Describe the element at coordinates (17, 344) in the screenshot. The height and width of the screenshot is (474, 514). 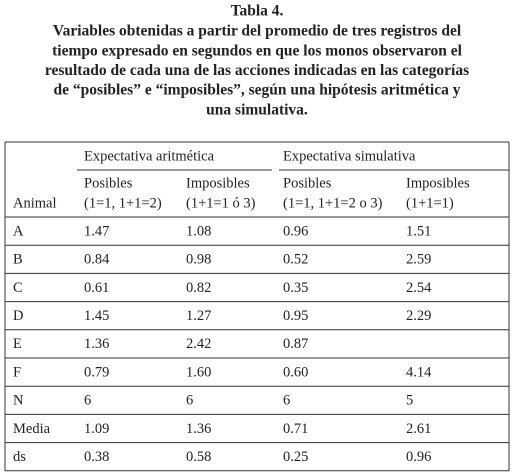
I see `row-label: E` at that location.